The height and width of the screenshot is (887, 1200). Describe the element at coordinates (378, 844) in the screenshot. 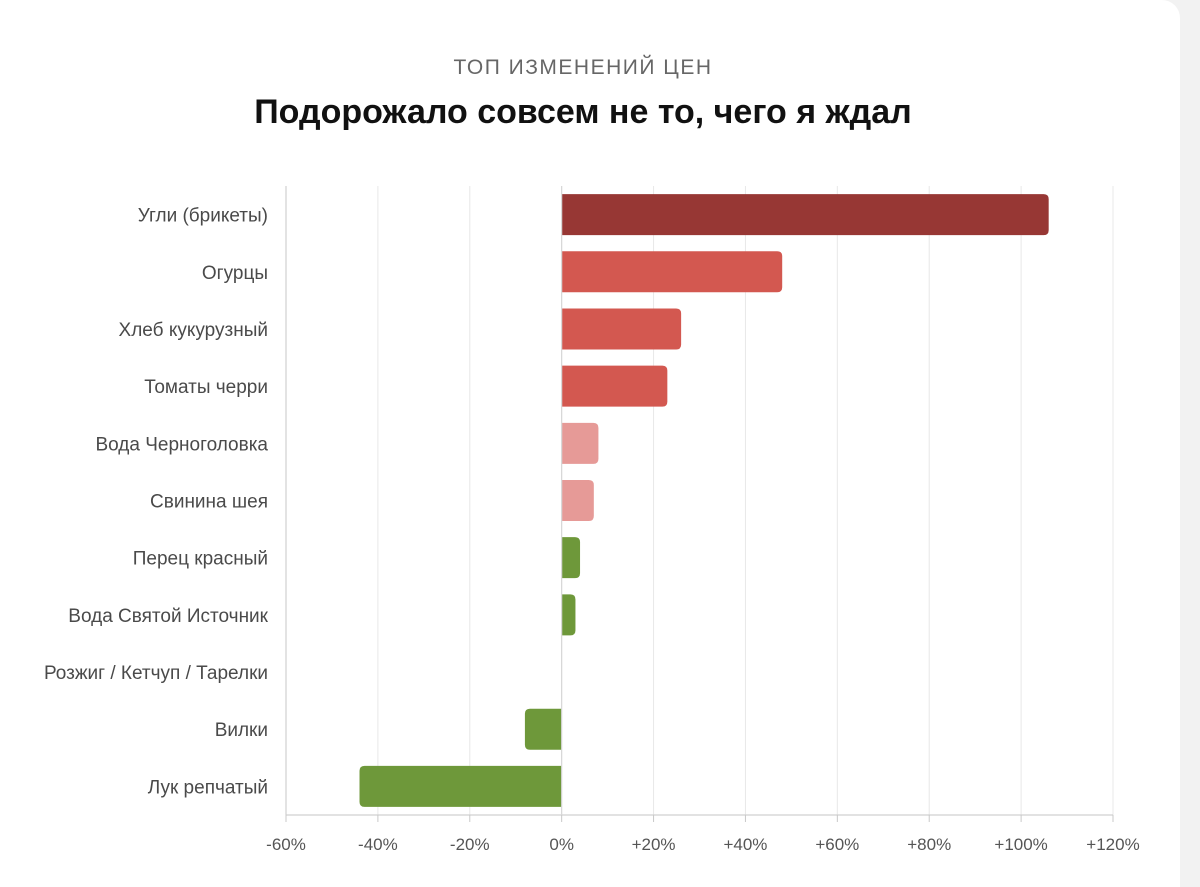

I see `tick-label: -40%` at that location.